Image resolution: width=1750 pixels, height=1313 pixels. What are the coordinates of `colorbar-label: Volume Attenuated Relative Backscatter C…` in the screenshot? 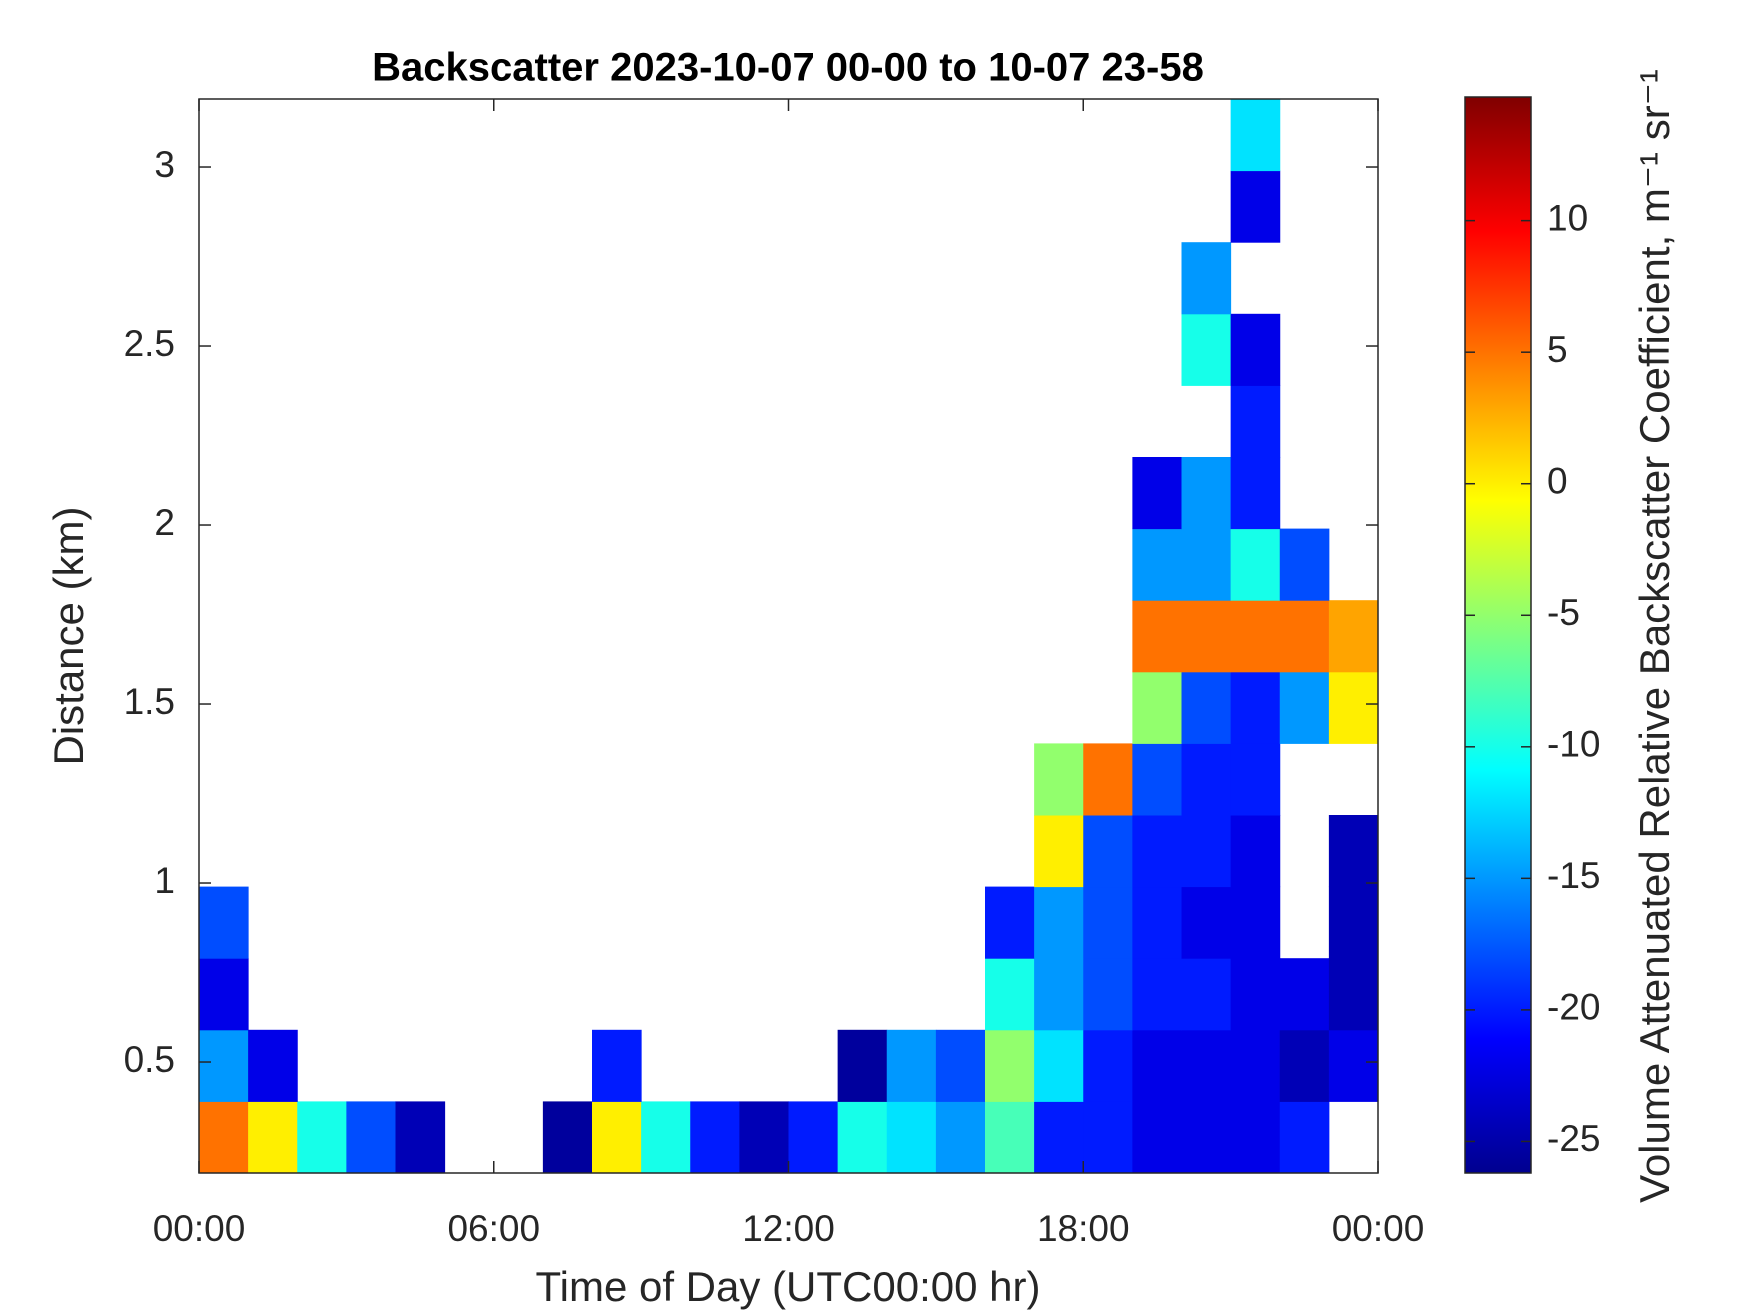 It's located at (1654, 636).